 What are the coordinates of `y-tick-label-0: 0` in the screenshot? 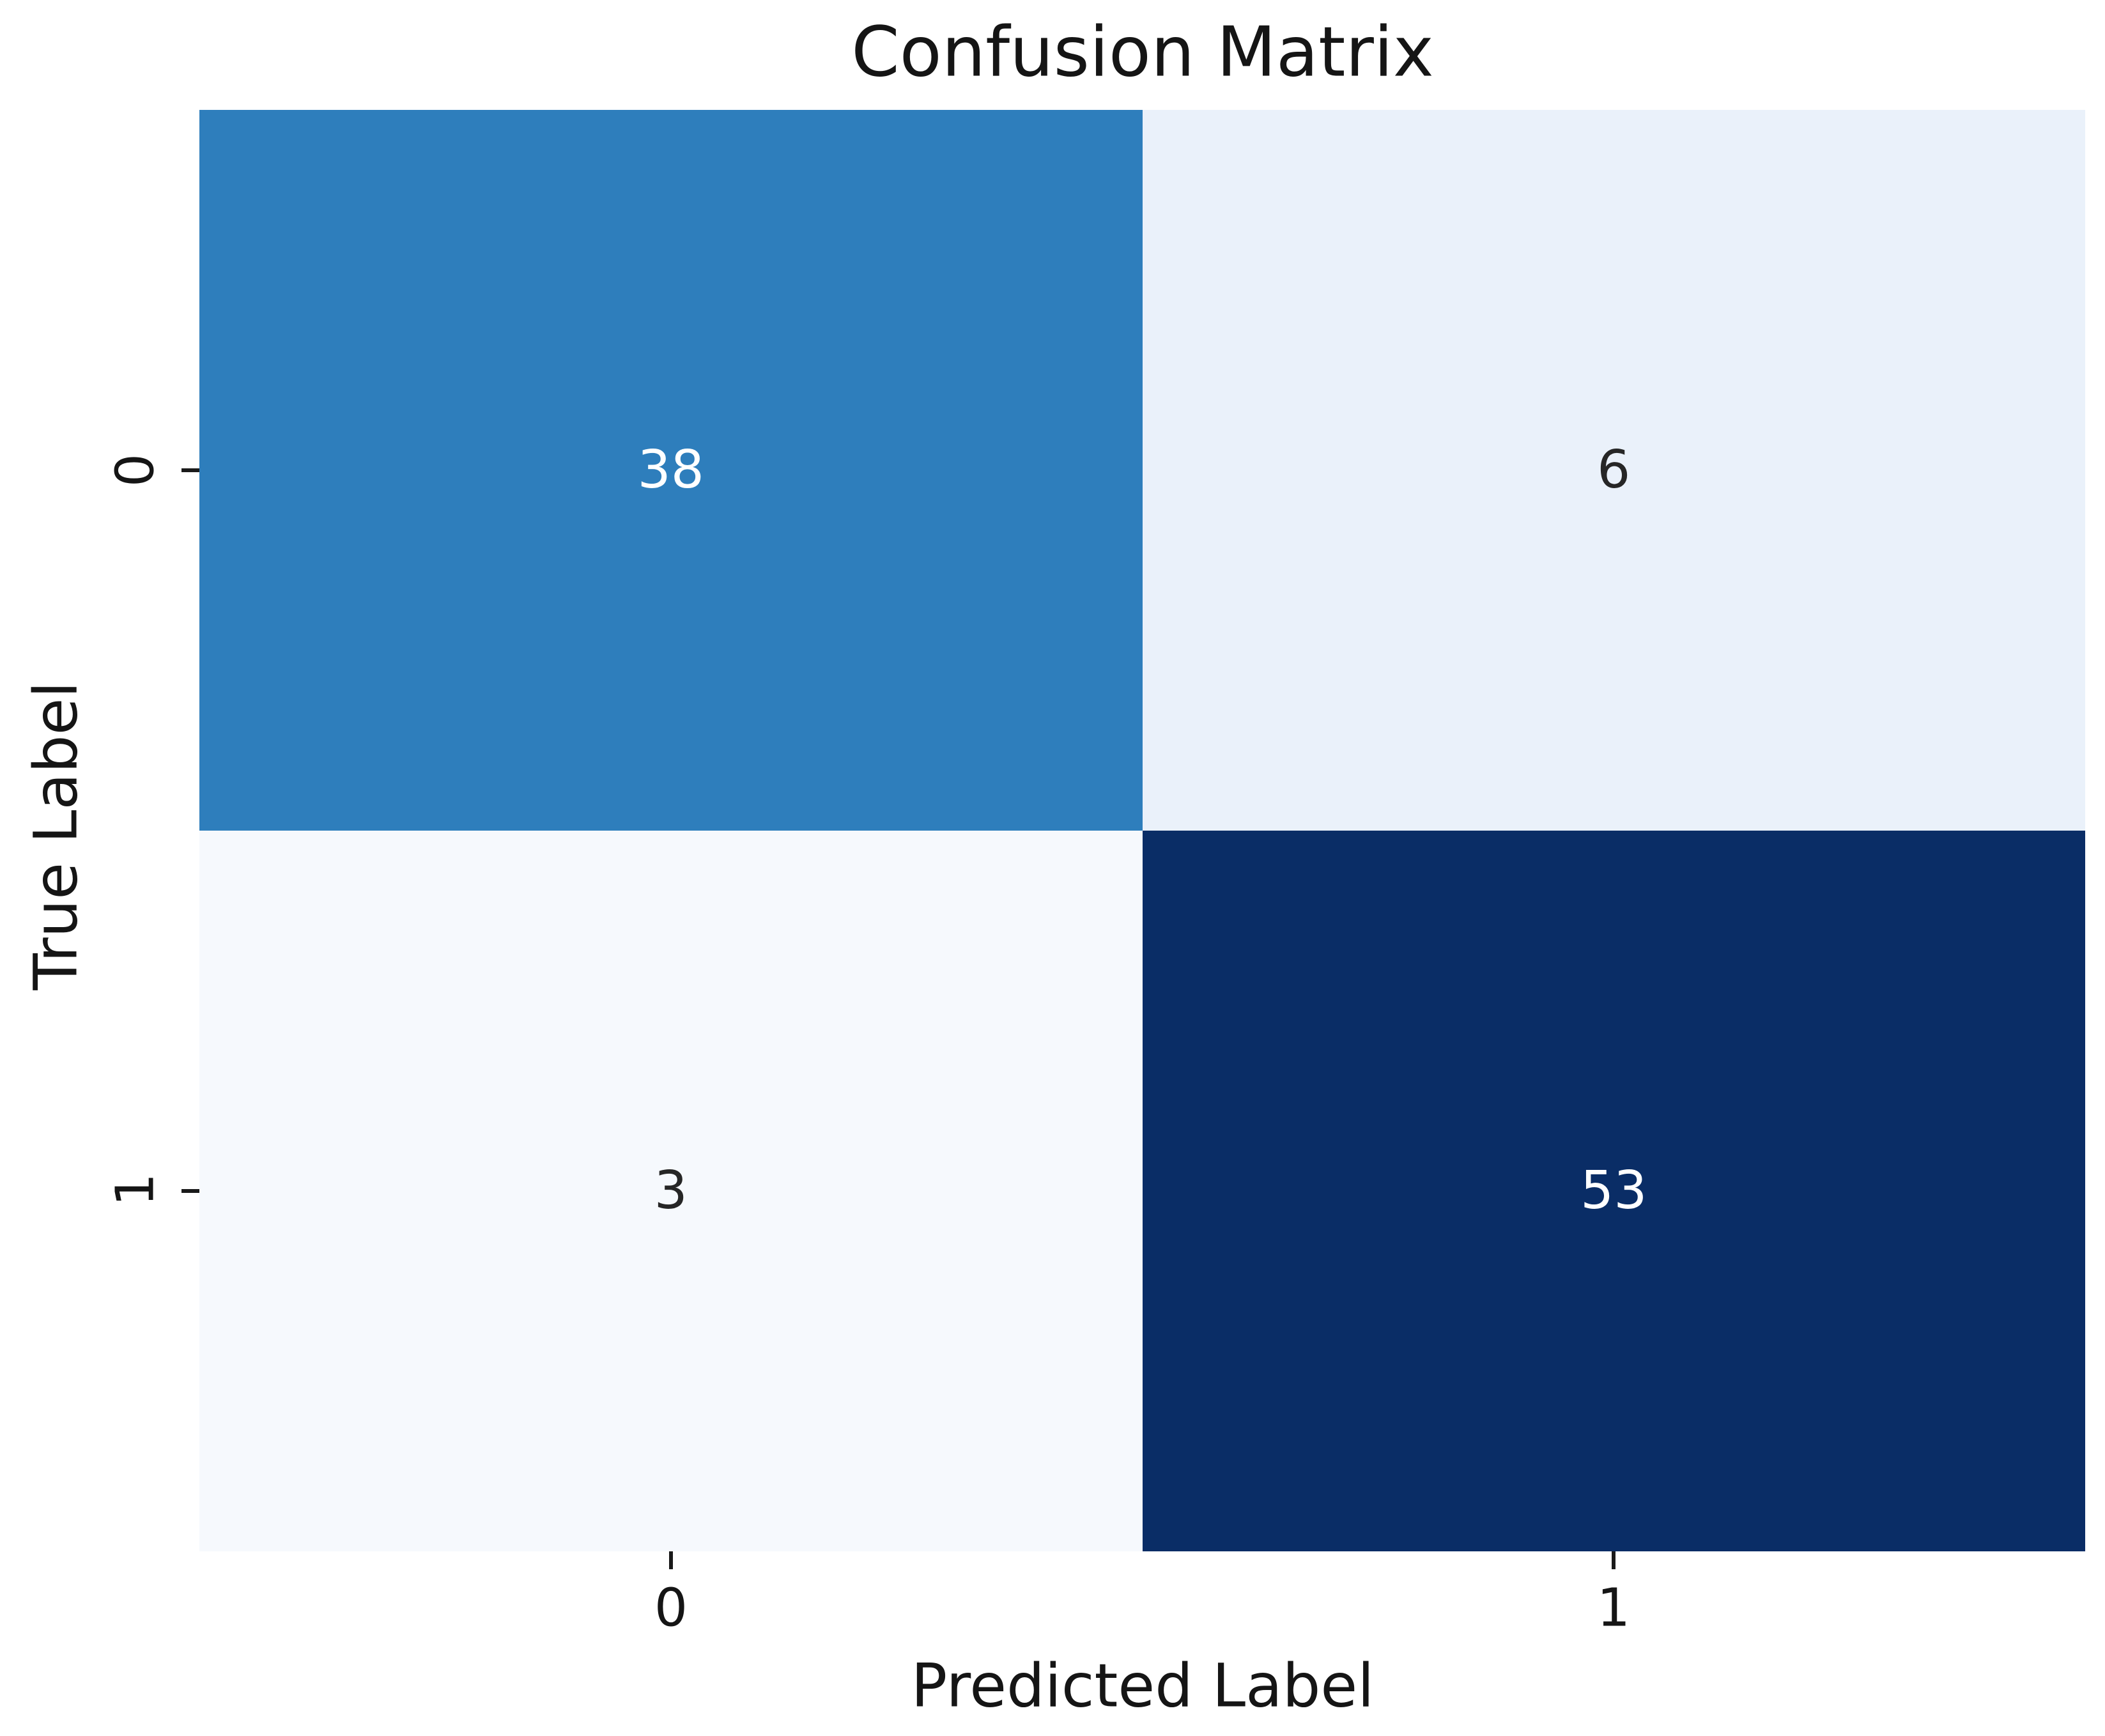 It's located at (135, 471).